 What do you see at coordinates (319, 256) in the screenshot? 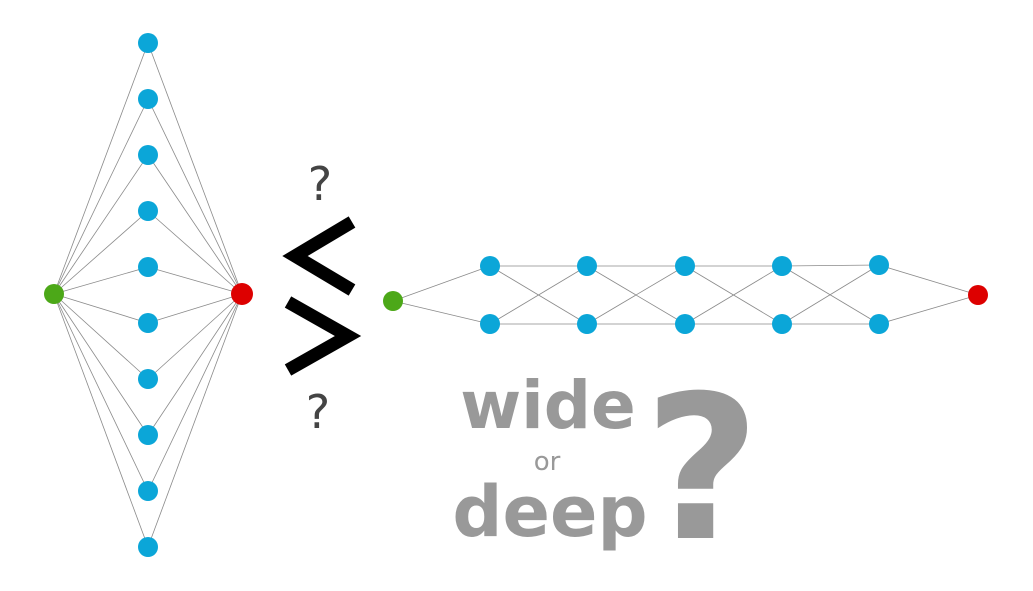
I see `less-than-symbol` at bounding box center [319, 256].